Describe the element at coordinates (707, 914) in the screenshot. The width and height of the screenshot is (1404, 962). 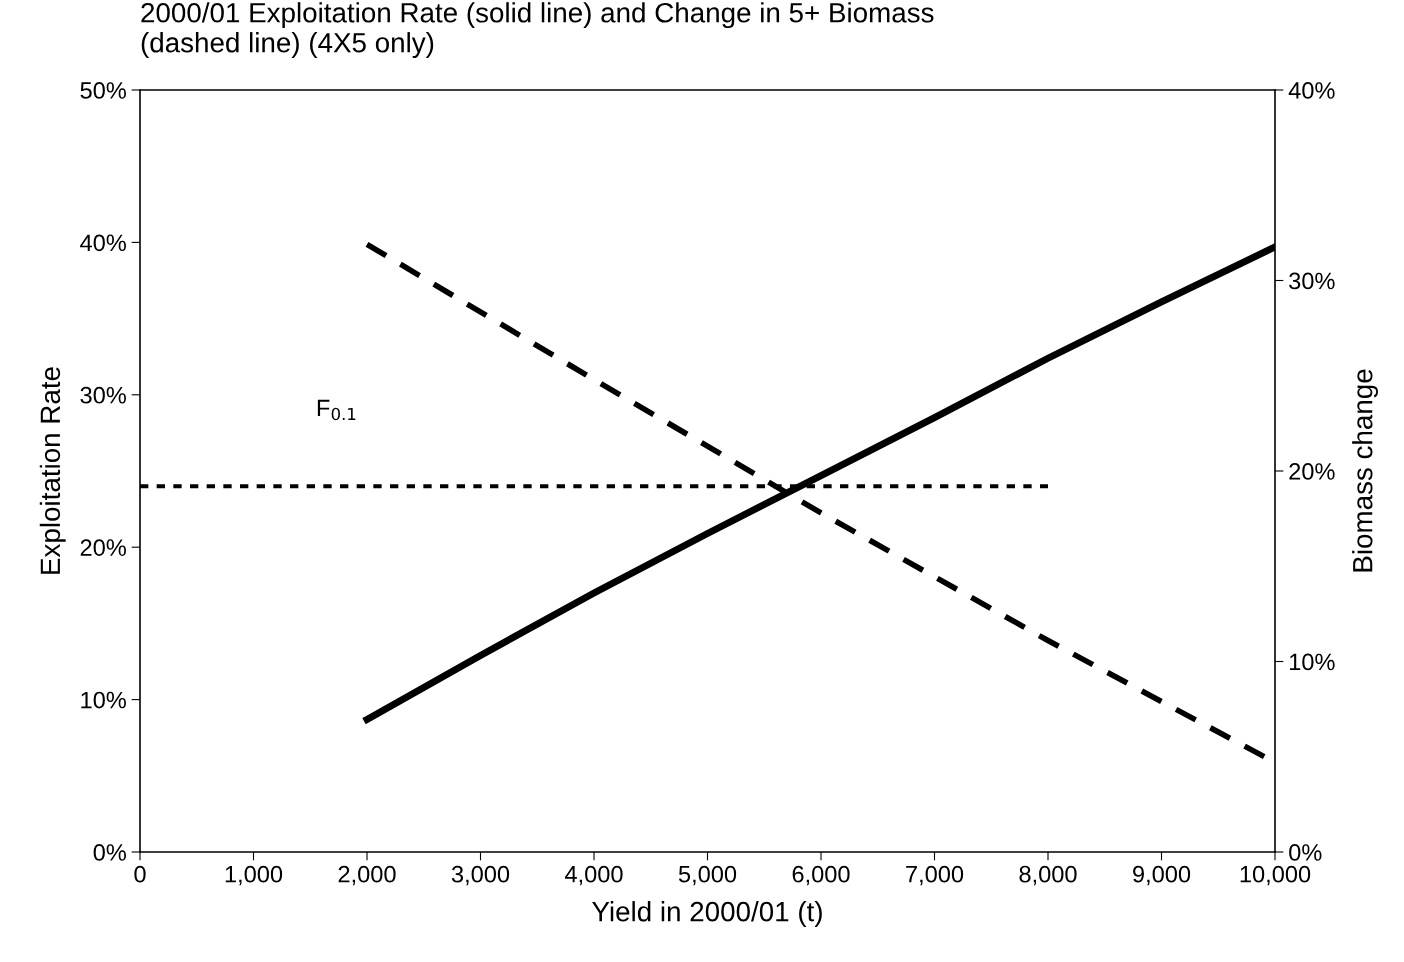
I see `x-axis-title: Yield in 2000/01 (t)` at that location.